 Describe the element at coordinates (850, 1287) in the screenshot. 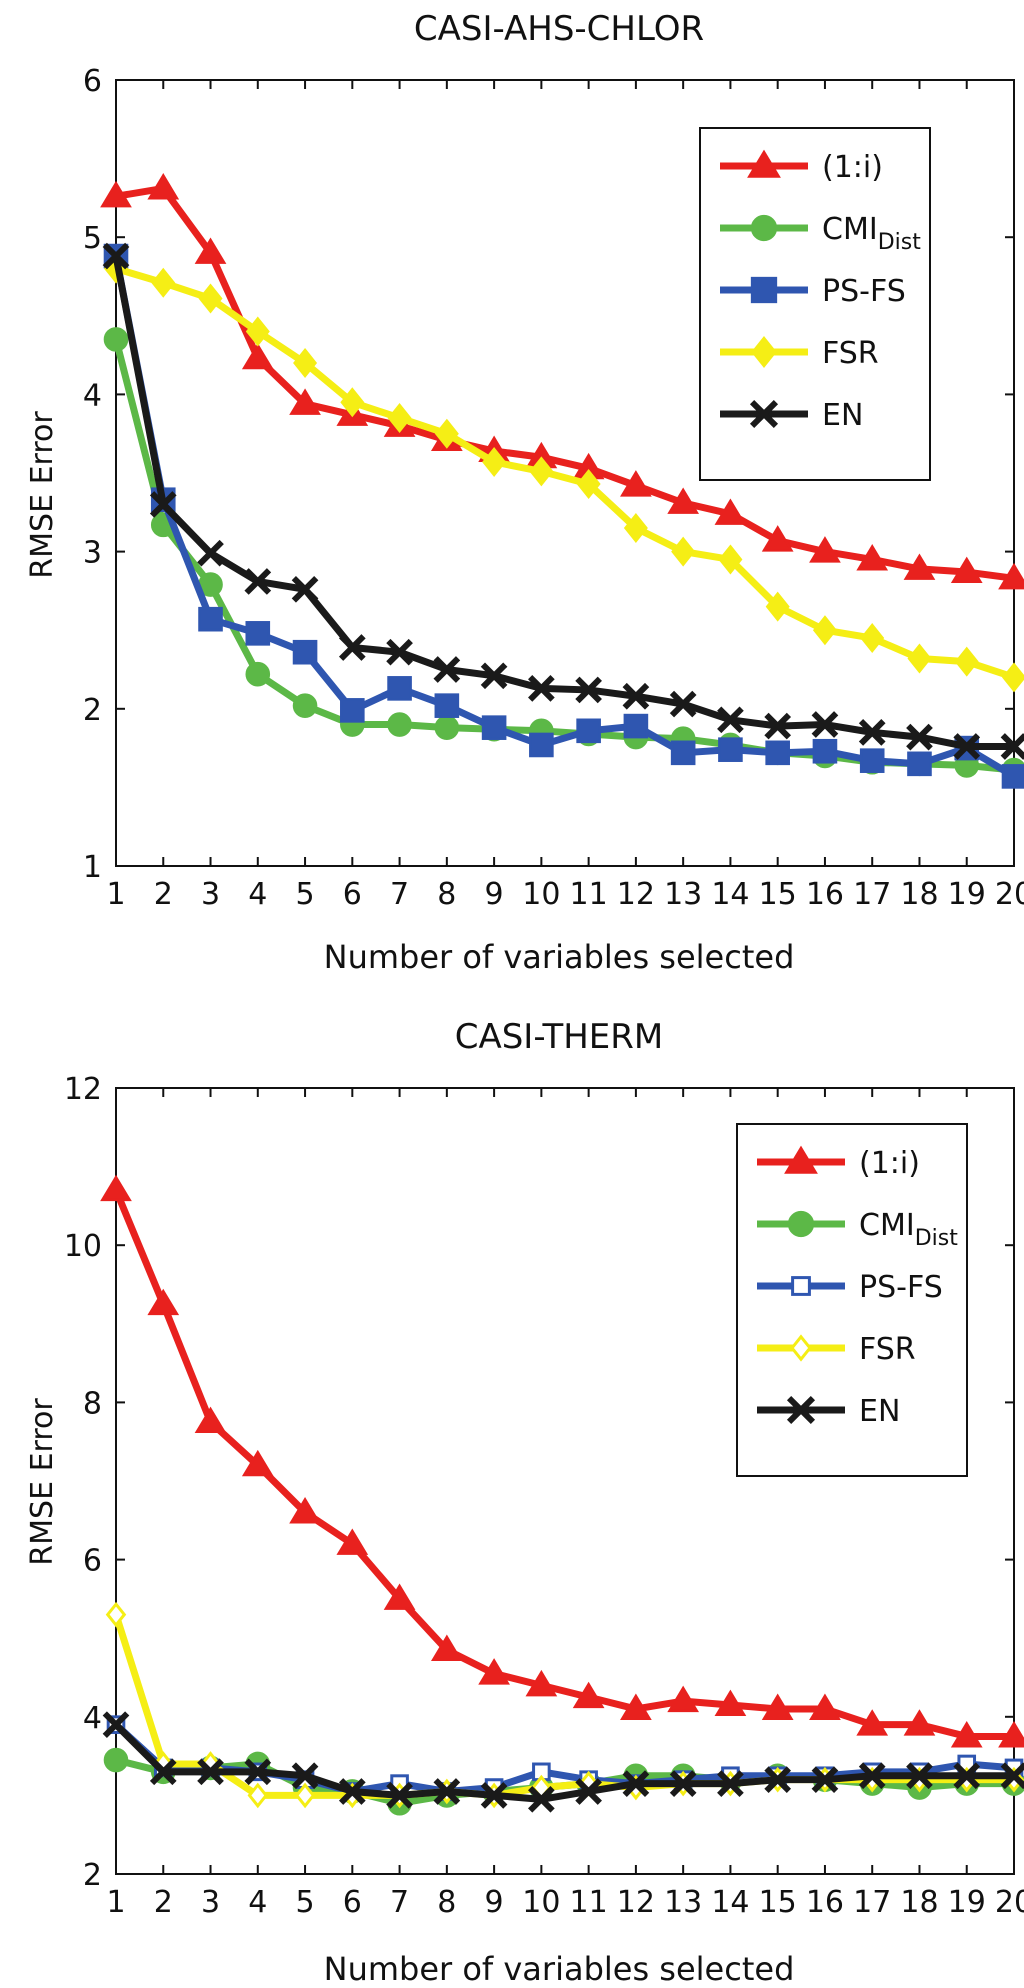

I see `legend-entry-ps-fs: PS-FS` at that location.